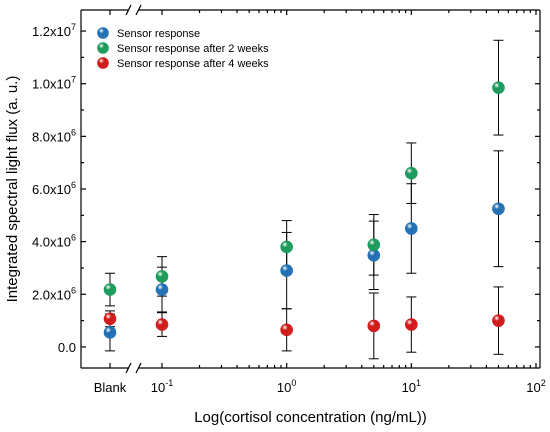 This screenshot has width=550, height=432. Describe the element at coordinates (54, 135) in the screenshot. I see `y-tick-label: 8.0x10⁶` at that location.